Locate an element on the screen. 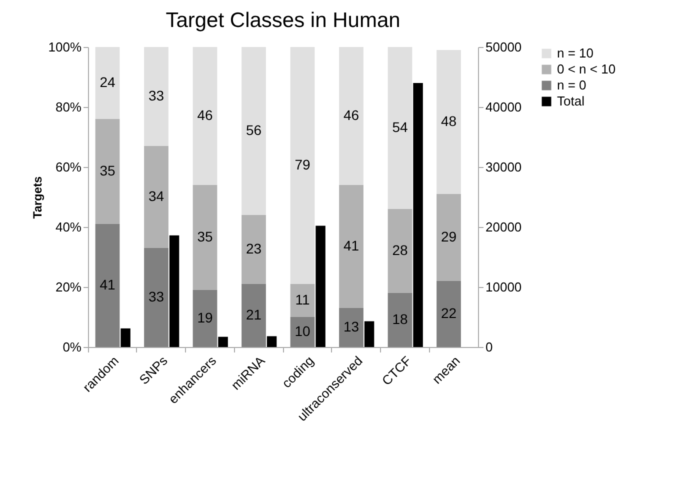 Image resolution: width=697 pixels, height=488 pixels. data-label: 23 is located at coordinates (254, 248).